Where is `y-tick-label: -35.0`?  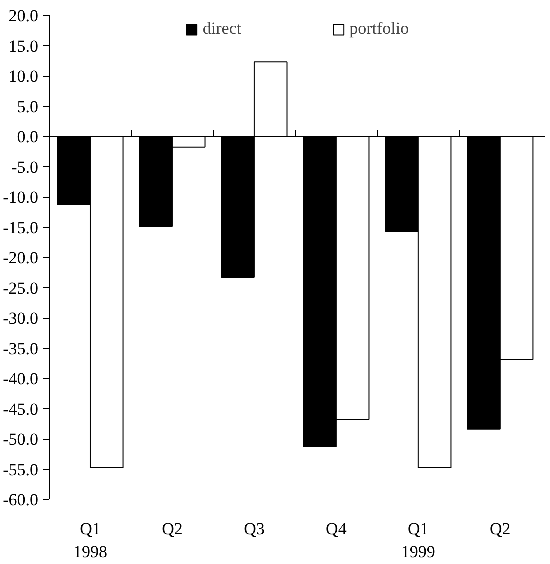 y-tick-label: -35.0 is located at coordinates (21, 348).